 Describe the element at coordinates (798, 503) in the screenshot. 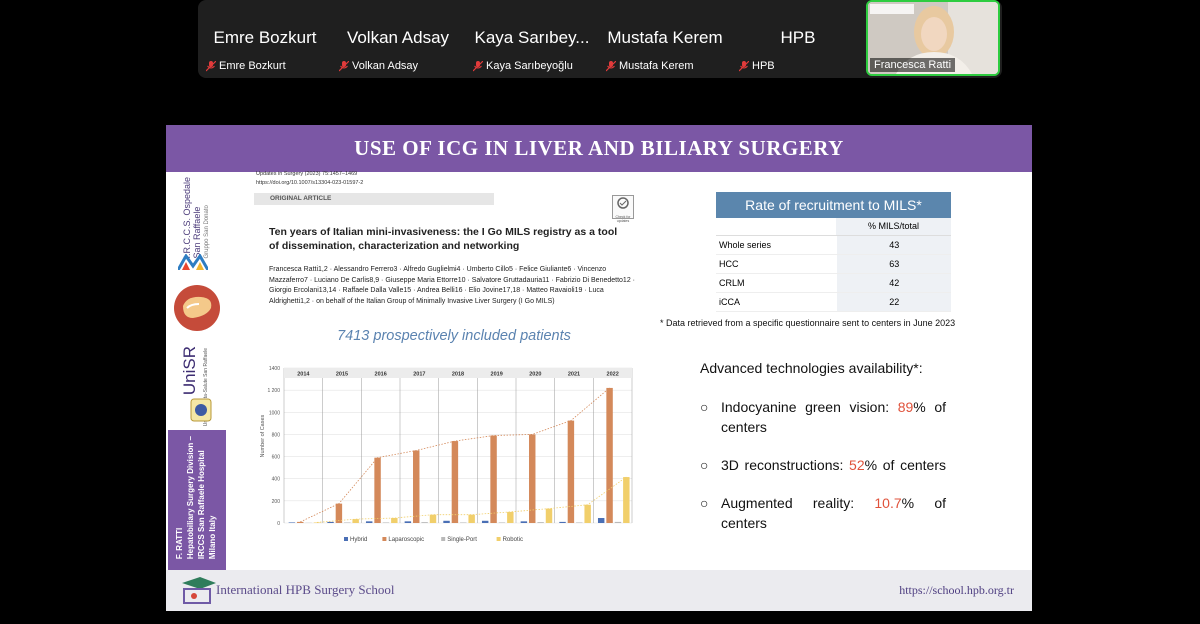

I see `tech-label: Augmented reality:` at that location.